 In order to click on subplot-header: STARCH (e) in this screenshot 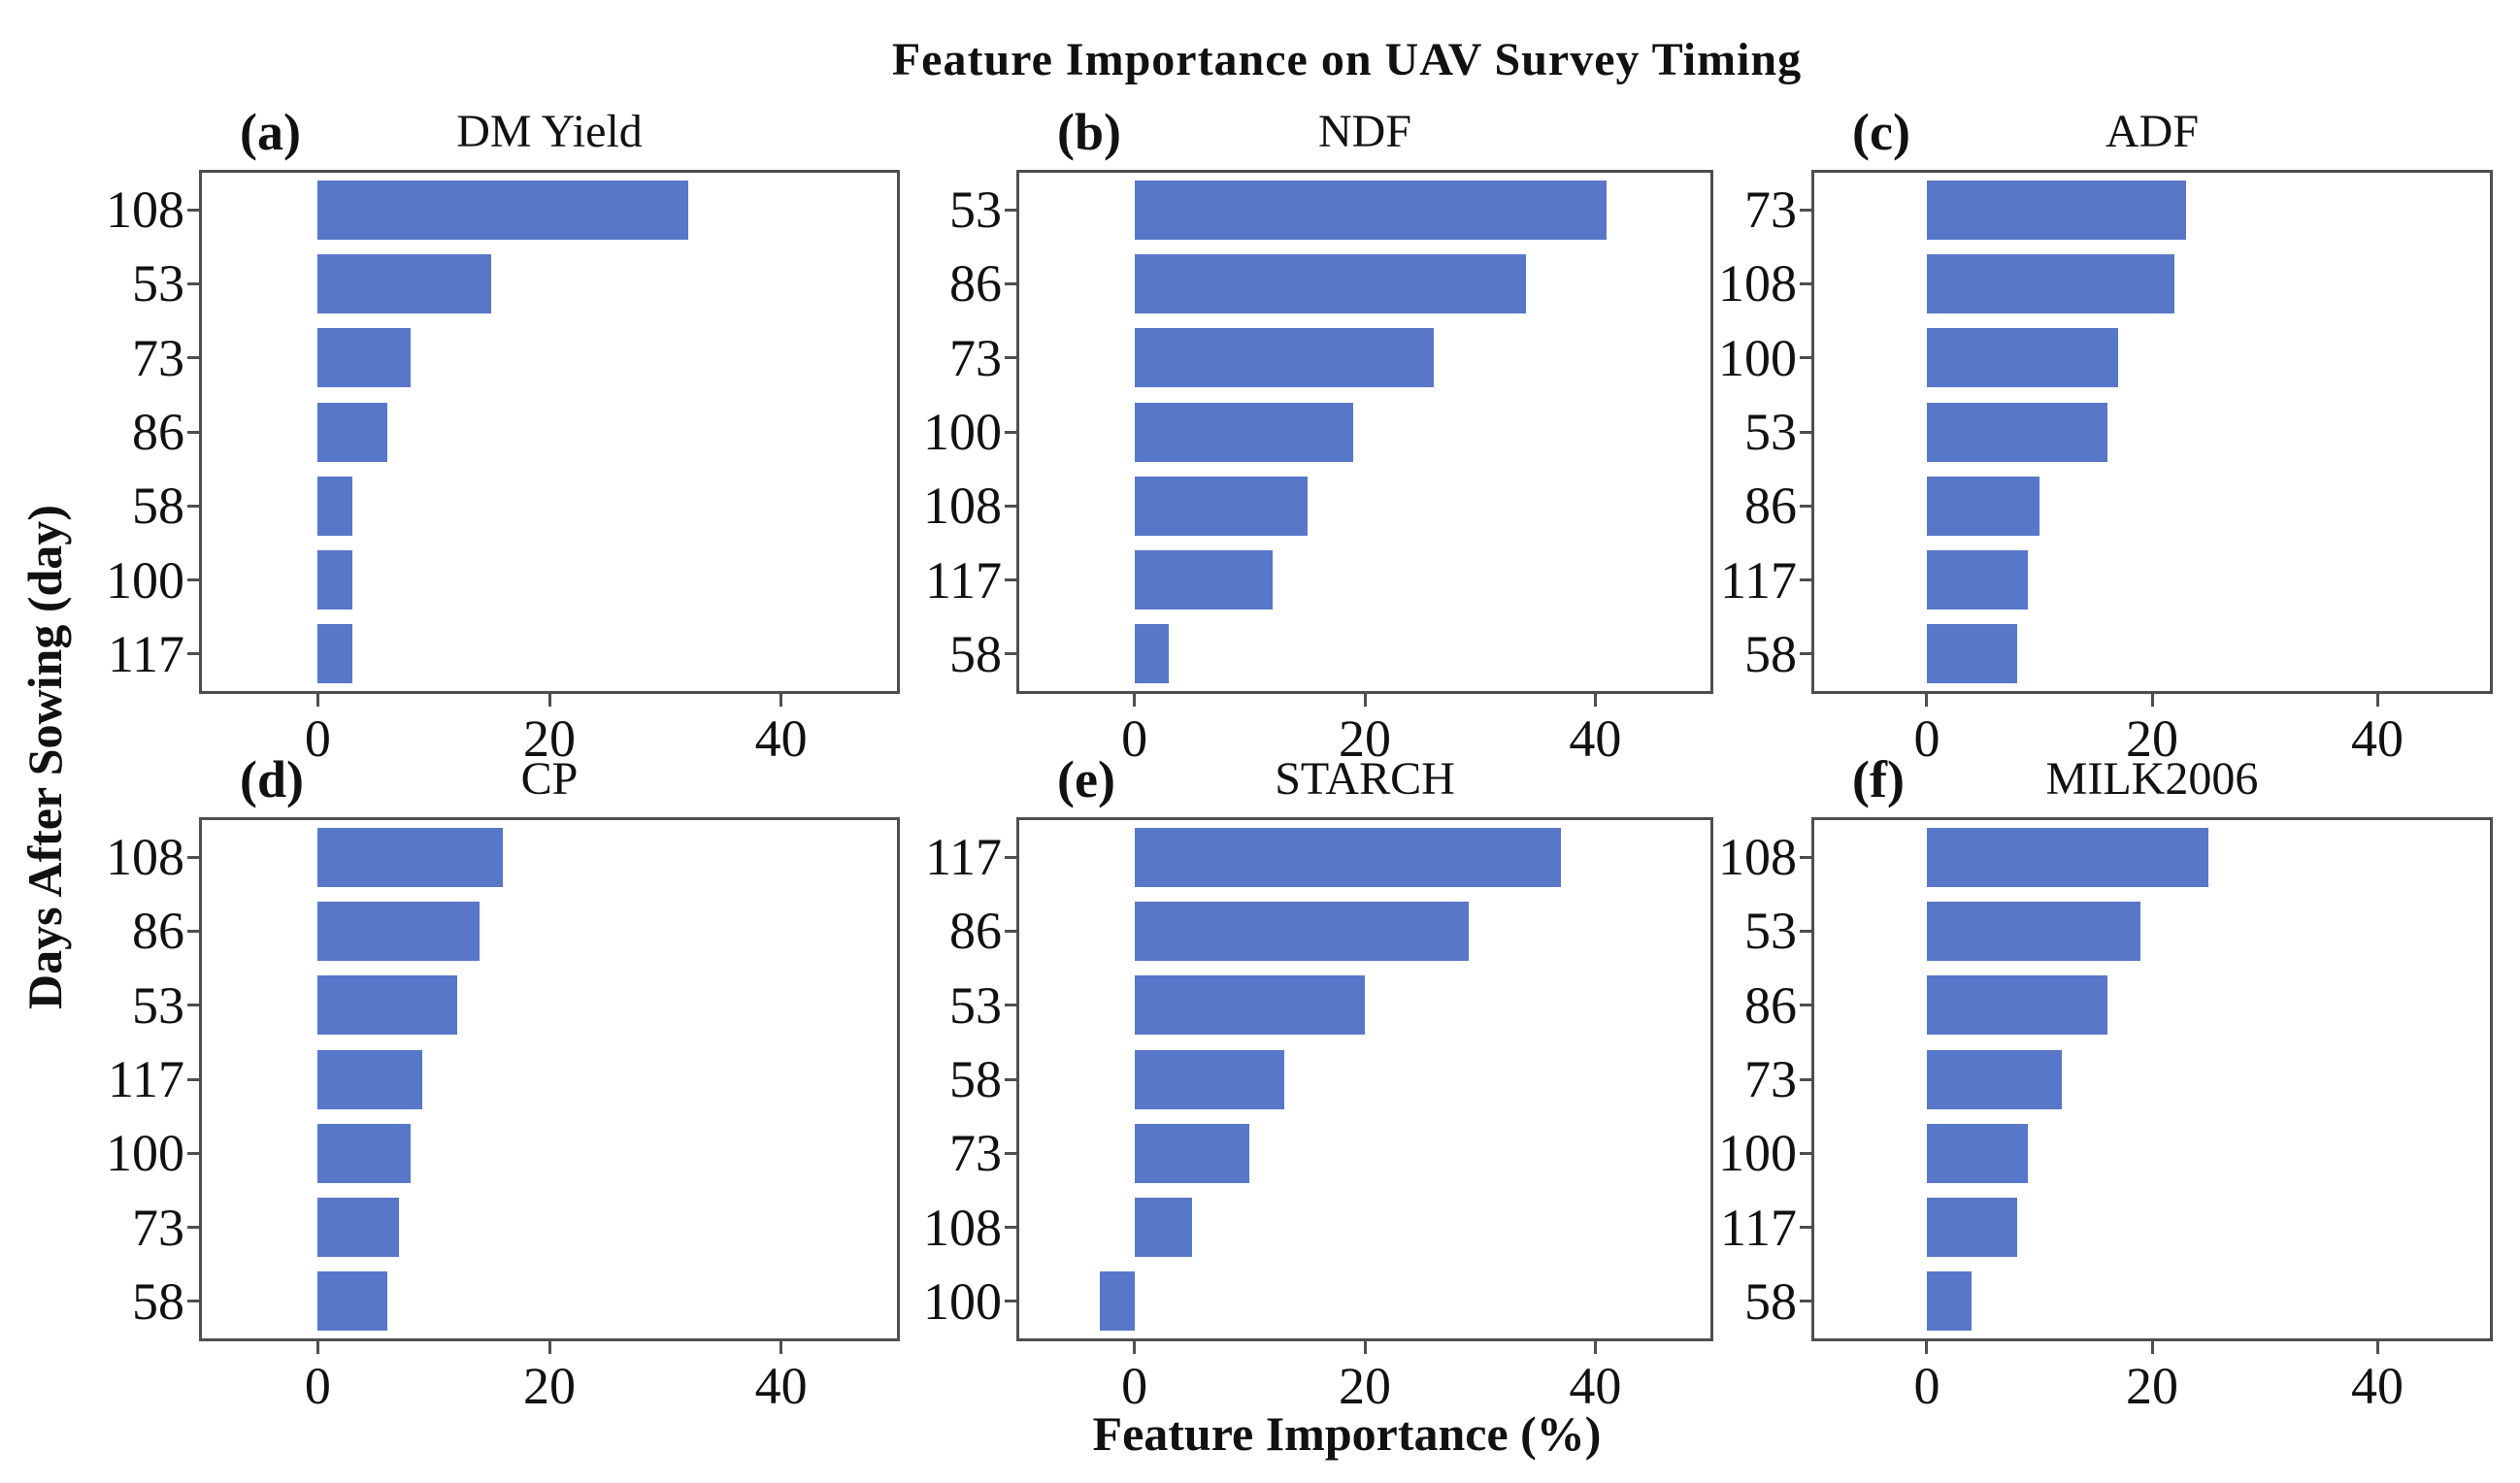, I will do `click(1364, 782)`.